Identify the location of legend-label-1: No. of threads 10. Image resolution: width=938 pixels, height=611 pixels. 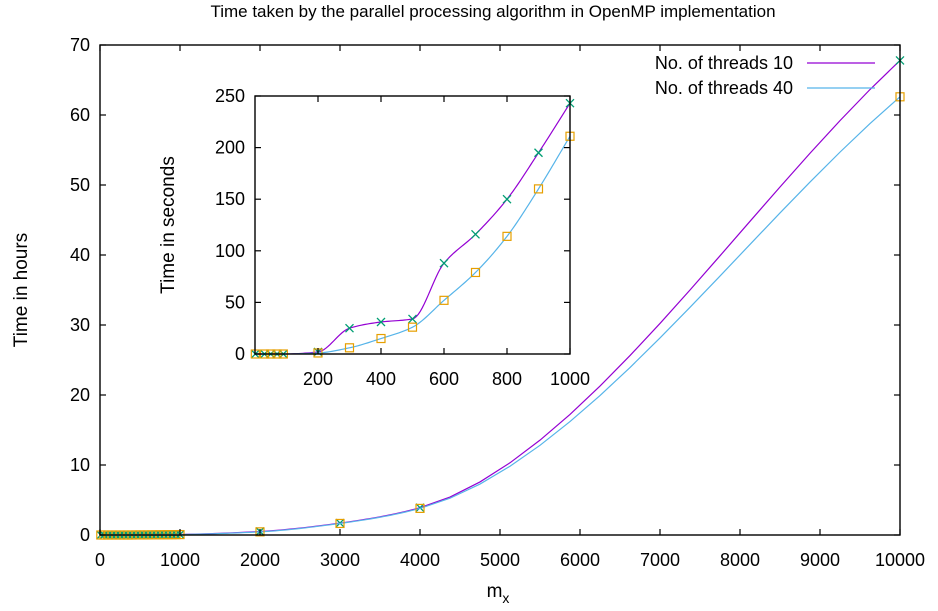
(724, 63).